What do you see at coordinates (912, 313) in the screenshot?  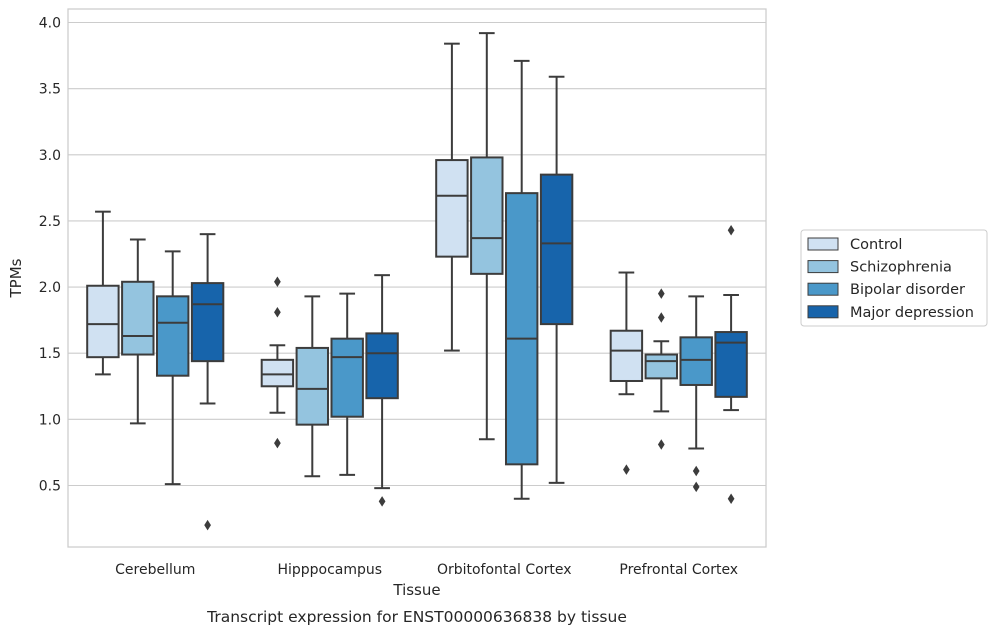 I see `legend-label: Major depression` at bounding box center [912, 313].